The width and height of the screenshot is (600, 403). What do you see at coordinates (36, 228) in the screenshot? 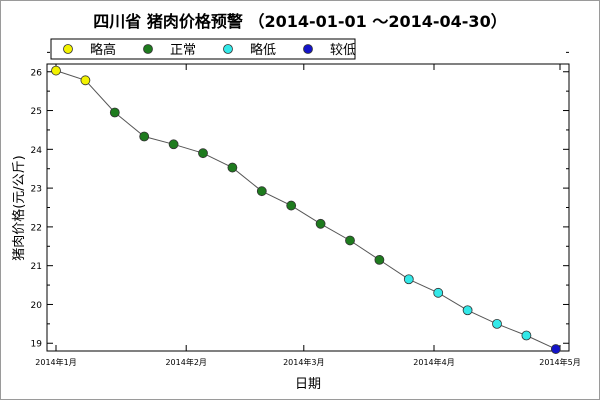
I see `y-tick-label: 22` at bounding box center [36, 228].